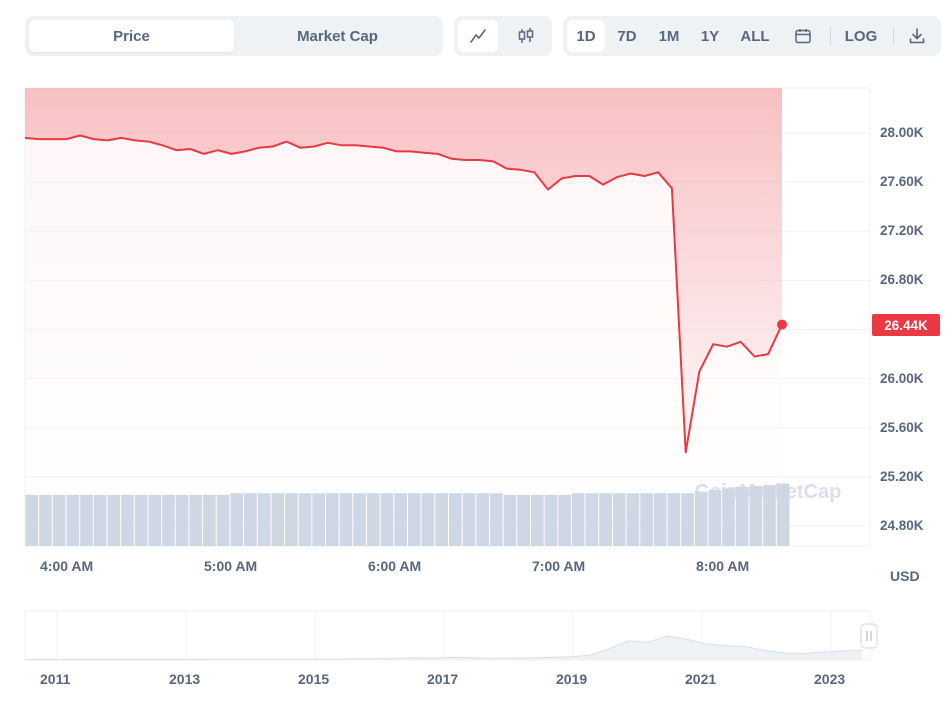  I want to click on y-tick-label: 27.20K, so click(902, 231).